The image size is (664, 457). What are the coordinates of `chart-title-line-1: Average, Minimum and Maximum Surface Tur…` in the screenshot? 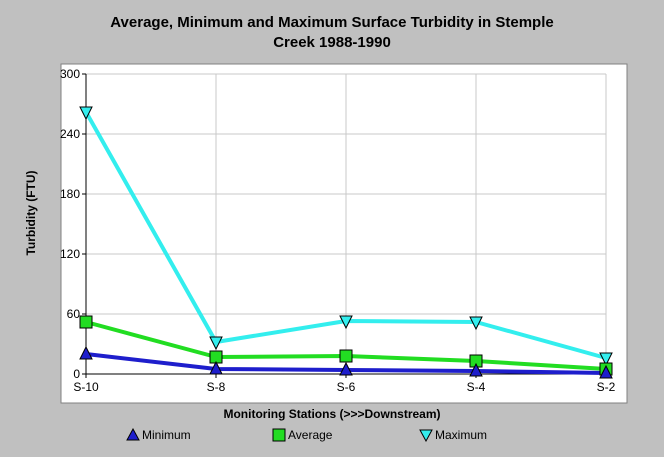 It's located at (332, 22).